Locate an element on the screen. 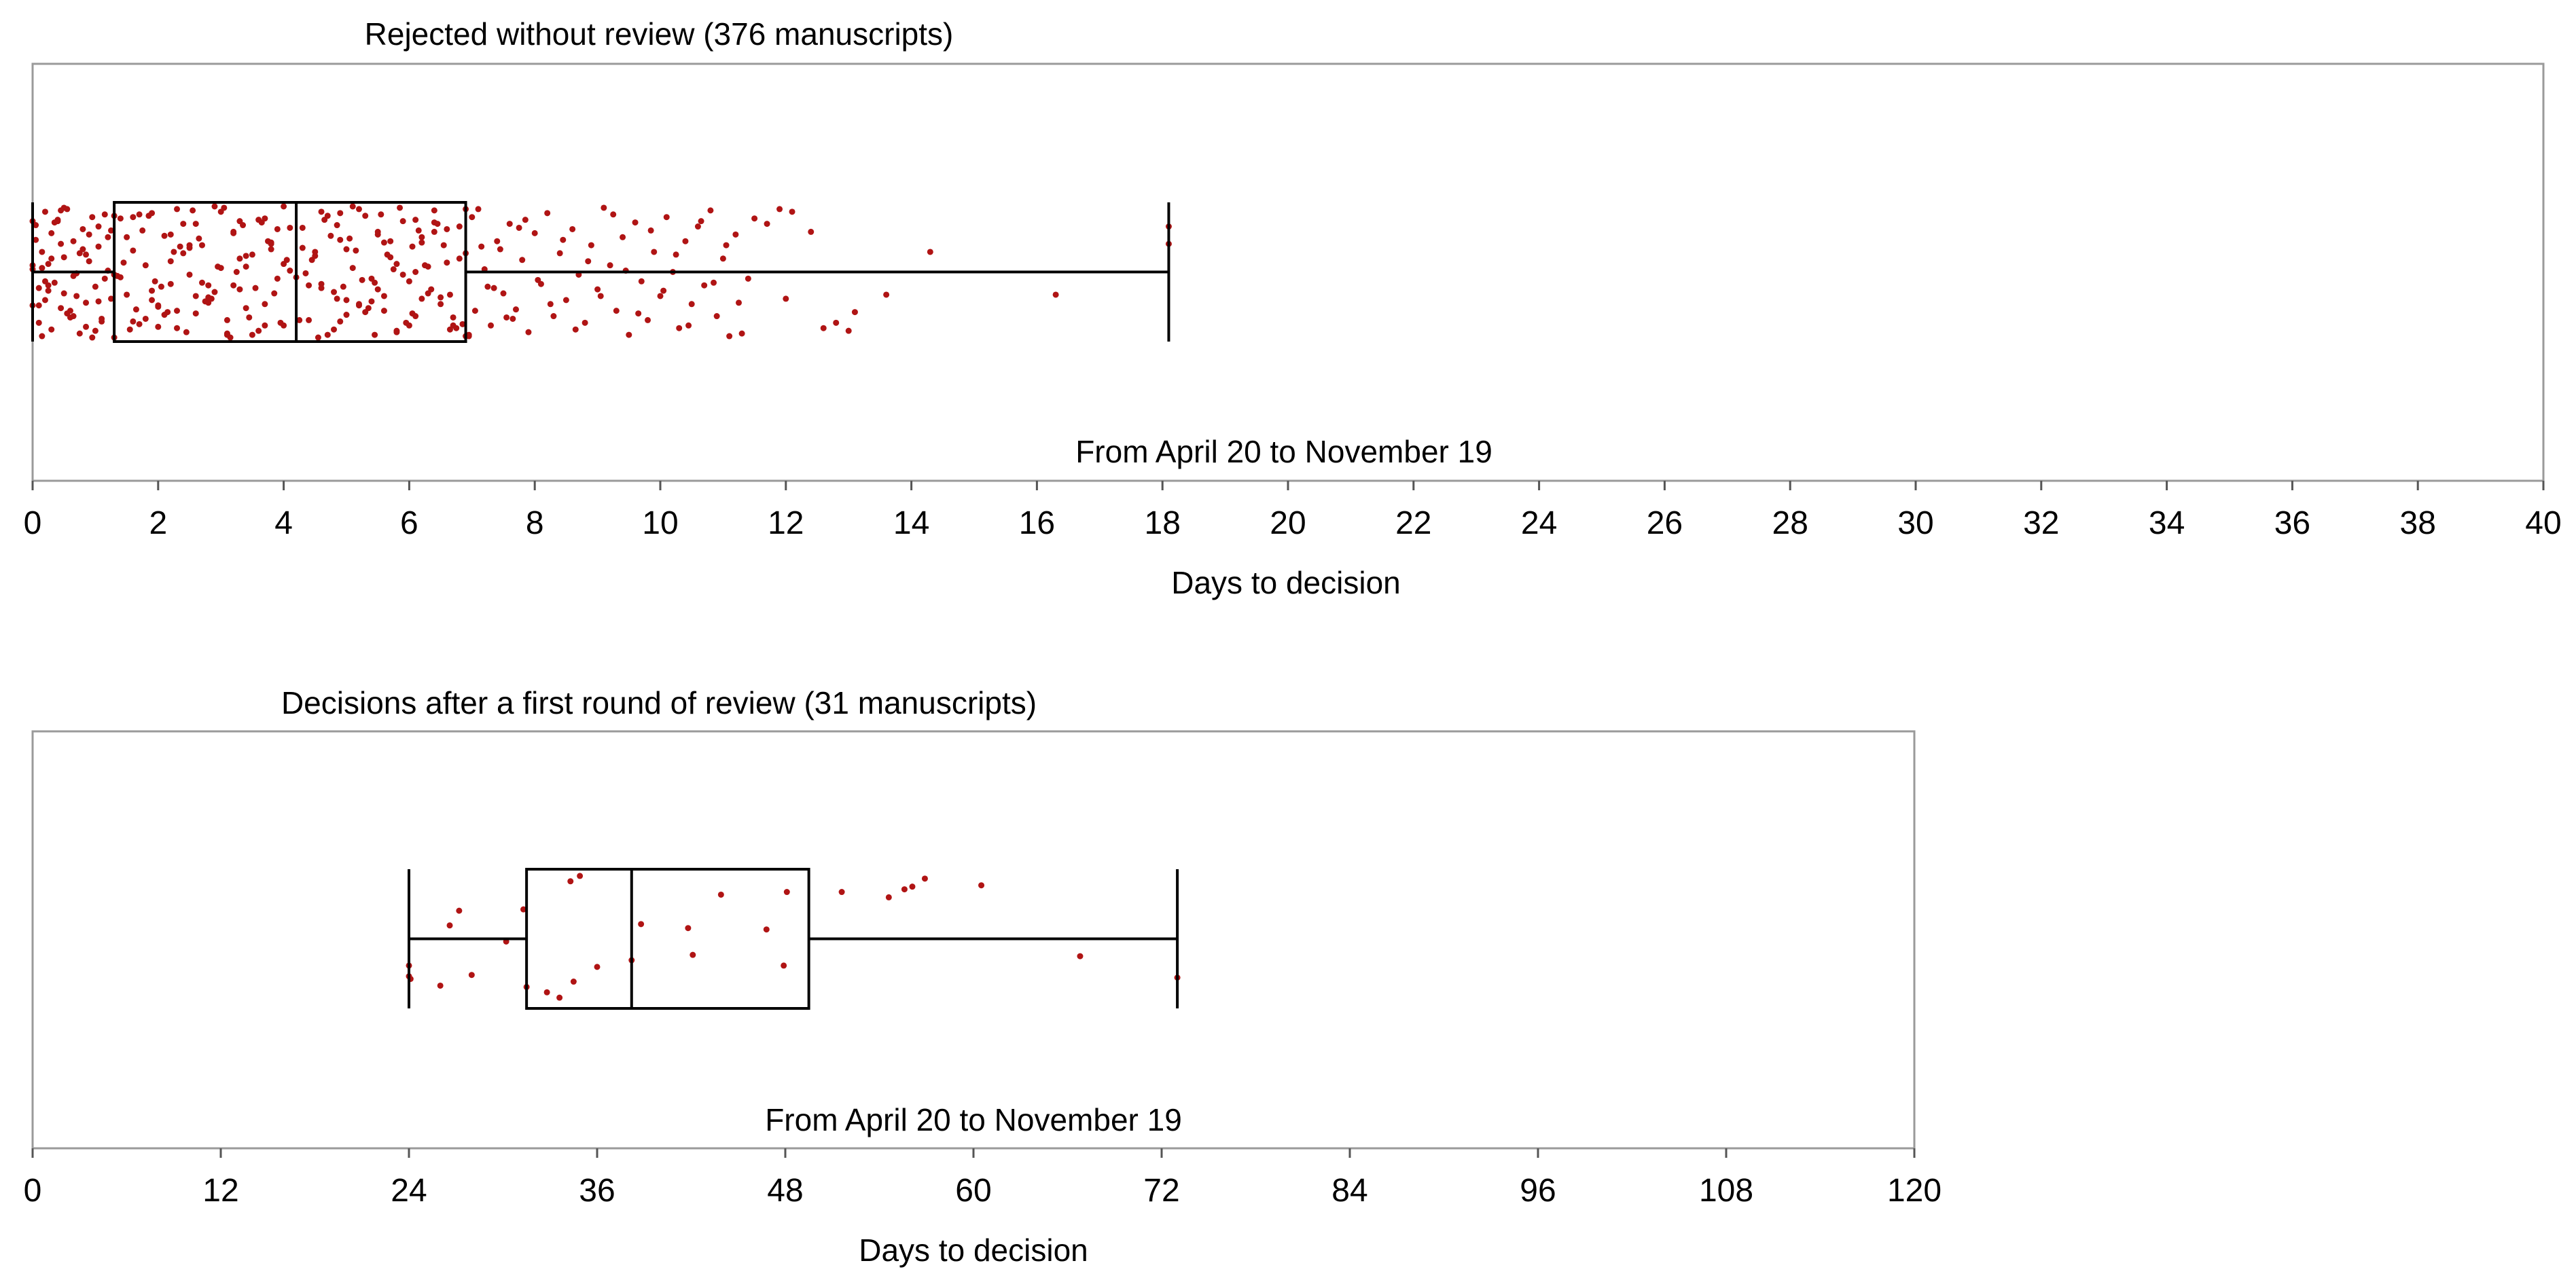 The height and width of the screenshot is (1278, 2576). chart-1-x-tick-label: 14 is located at coordinates (911, 523).